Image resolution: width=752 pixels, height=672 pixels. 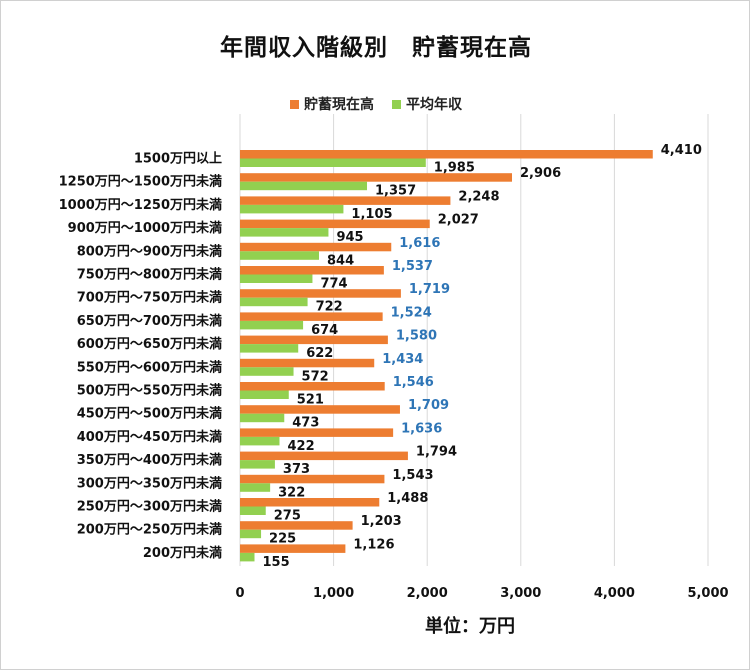 I want to click on data-label-savings: 1,537, so click(x=412, y=266).